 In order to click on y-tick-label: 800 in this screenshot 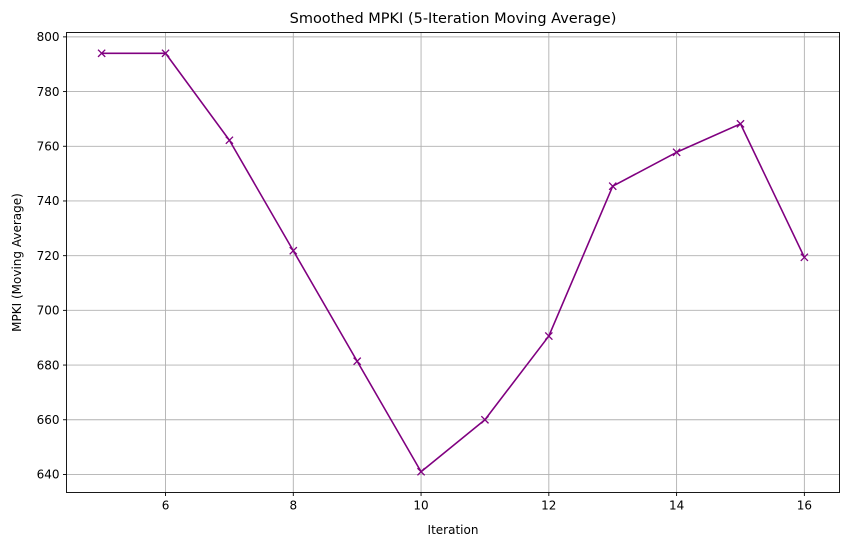, I will do `click(48, 37)`.